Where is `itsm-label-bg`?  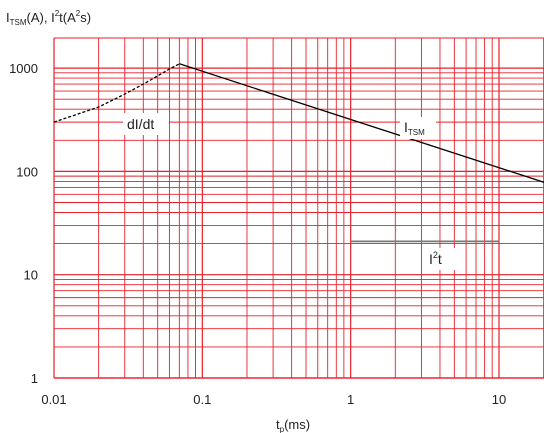 itsm-label-bg is located at coordinates (418, 128).